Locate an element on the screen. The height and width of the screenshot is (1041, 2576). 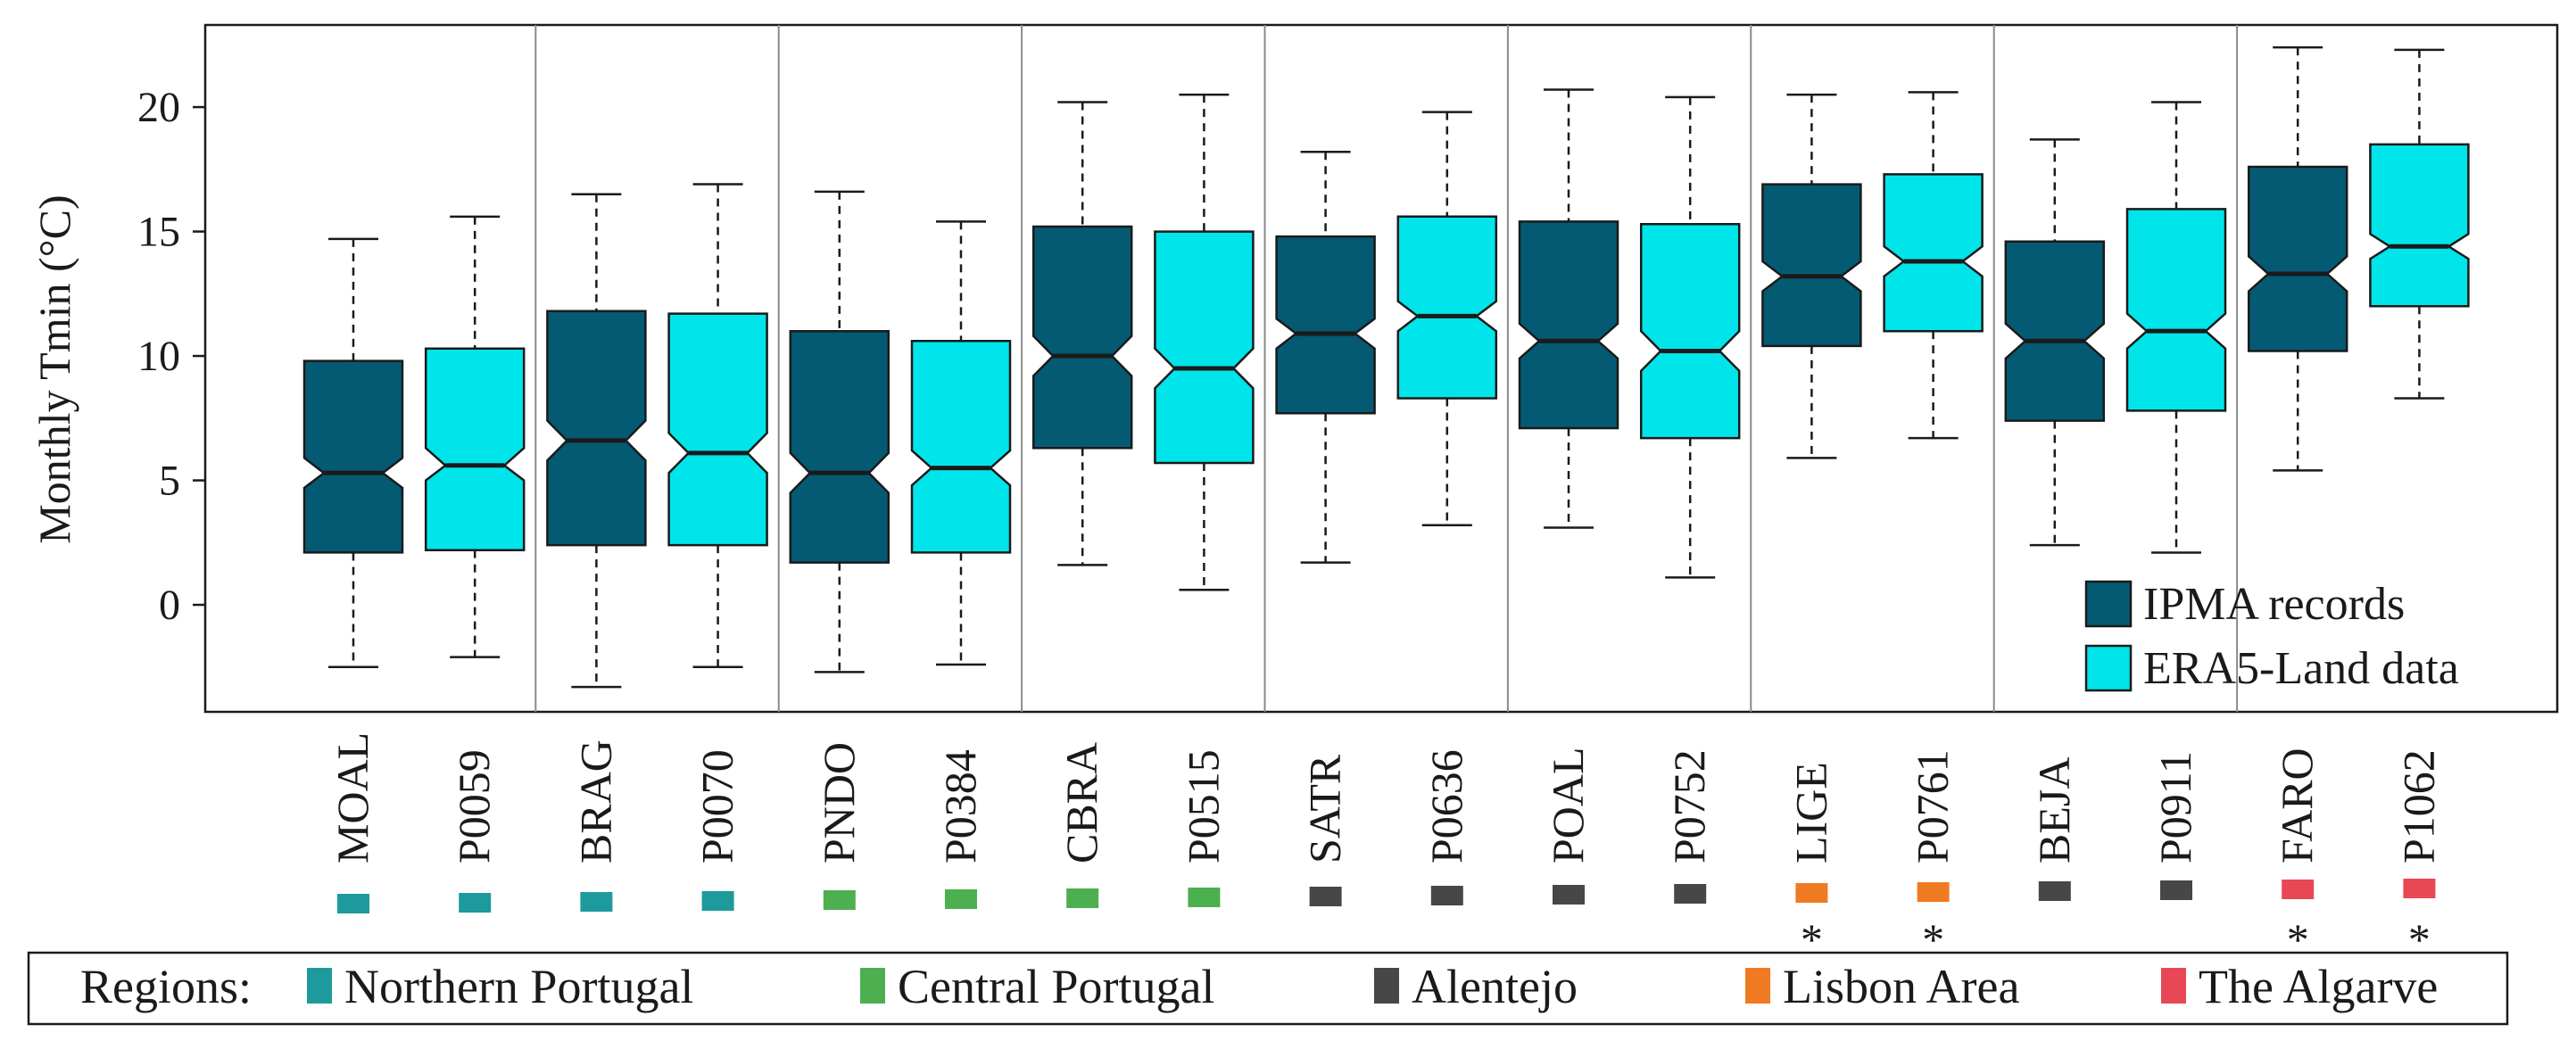
y-tick-label: 5 is located at coordinates (169, 481).